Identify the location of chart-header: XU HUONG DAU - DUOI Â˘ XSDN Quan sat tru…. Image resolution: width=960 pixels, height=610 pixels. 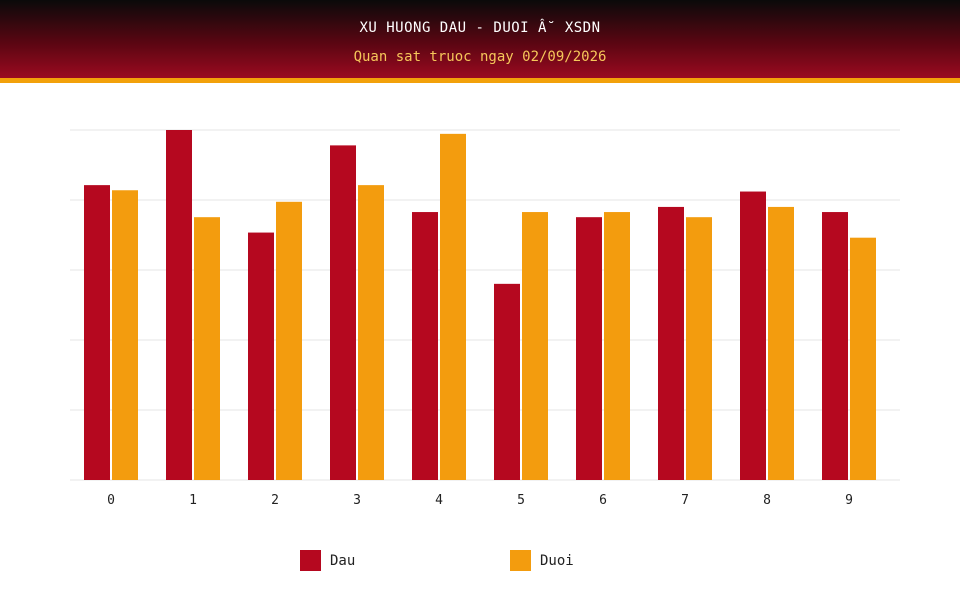
(480, 41).